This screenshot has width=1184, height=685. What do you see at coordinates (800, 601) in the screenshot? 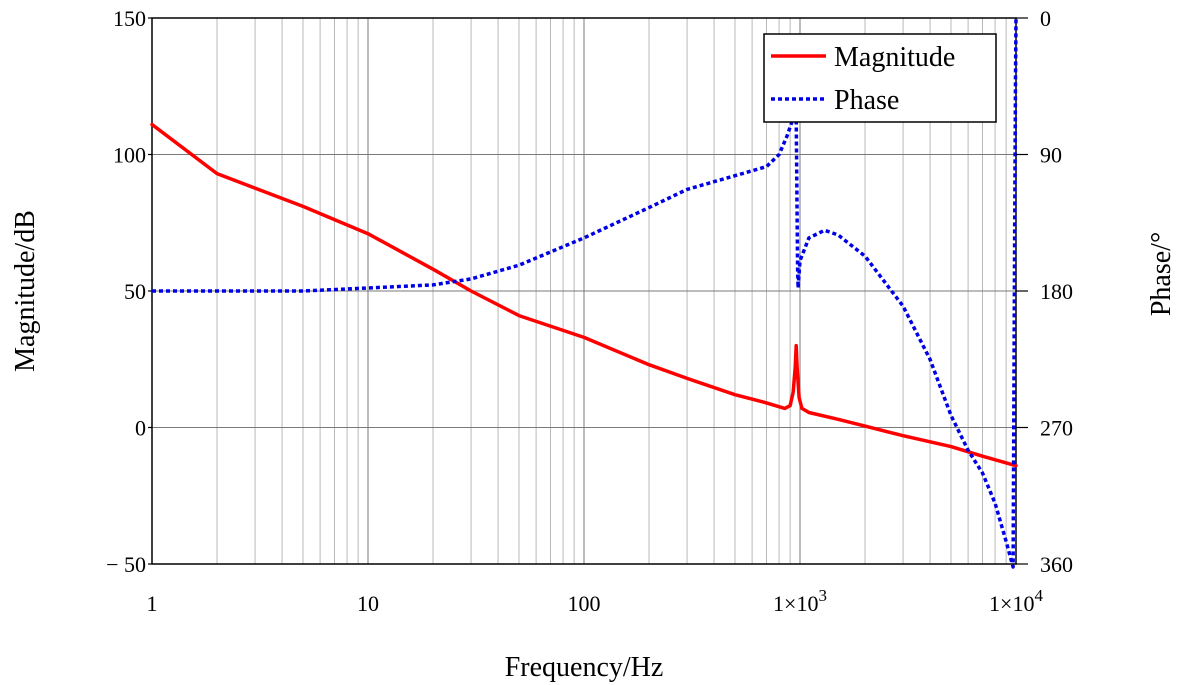
I see `x-tick-label: 1×10³` at bounding box center [800, 601].